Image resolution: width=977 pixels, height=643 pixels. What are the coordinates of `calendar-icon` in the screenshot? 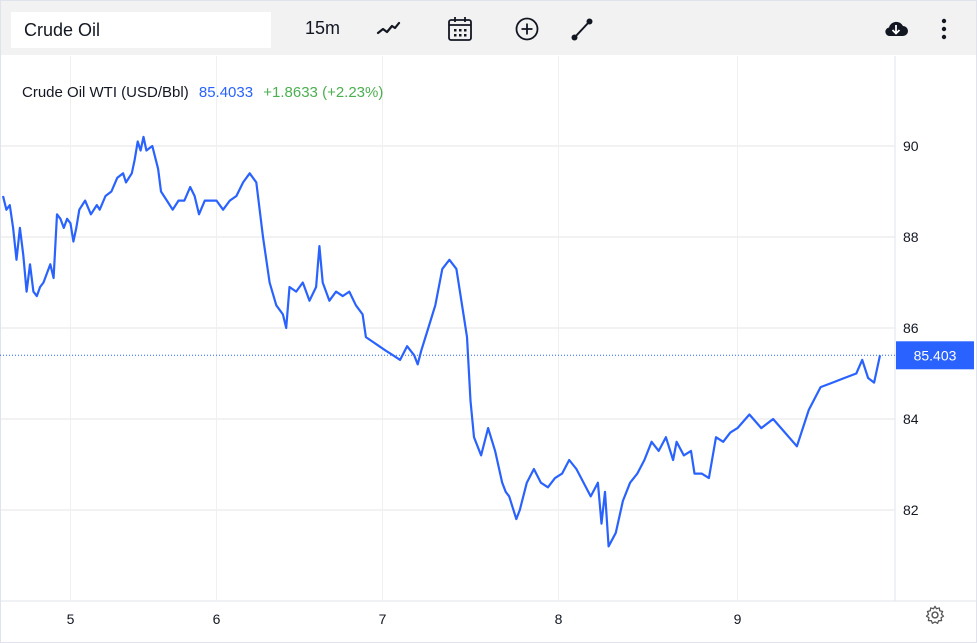 It's located at (460, 29).